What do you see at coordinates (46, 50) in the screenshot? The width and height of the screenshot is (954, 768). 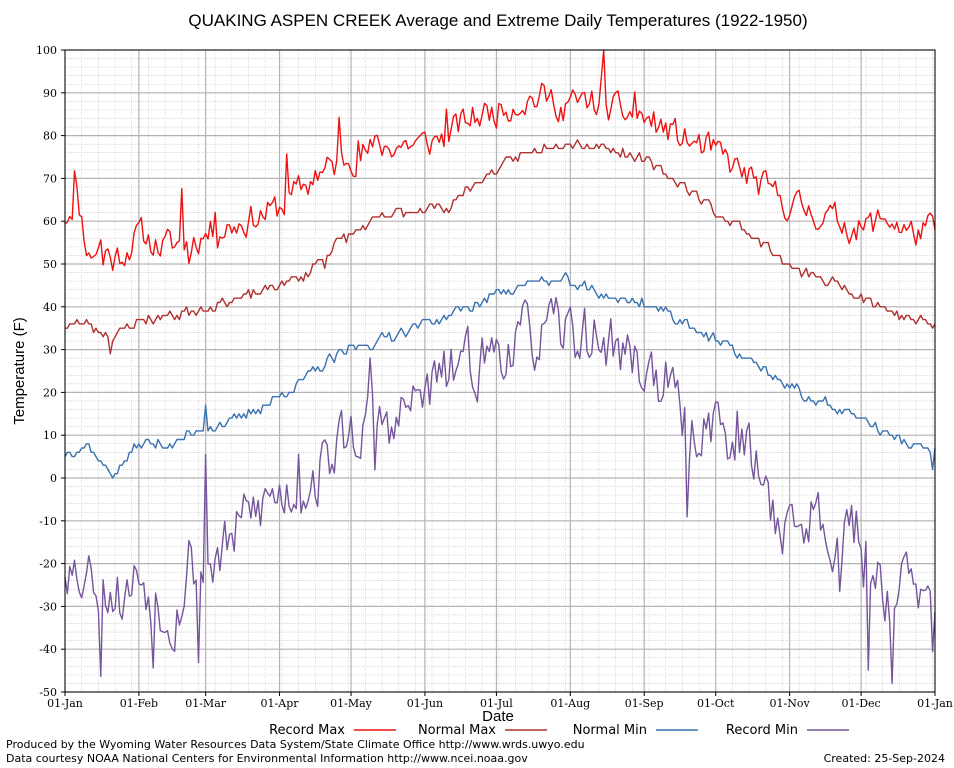 I see `y-tick-label: 100` at bounding box center [46, 50].